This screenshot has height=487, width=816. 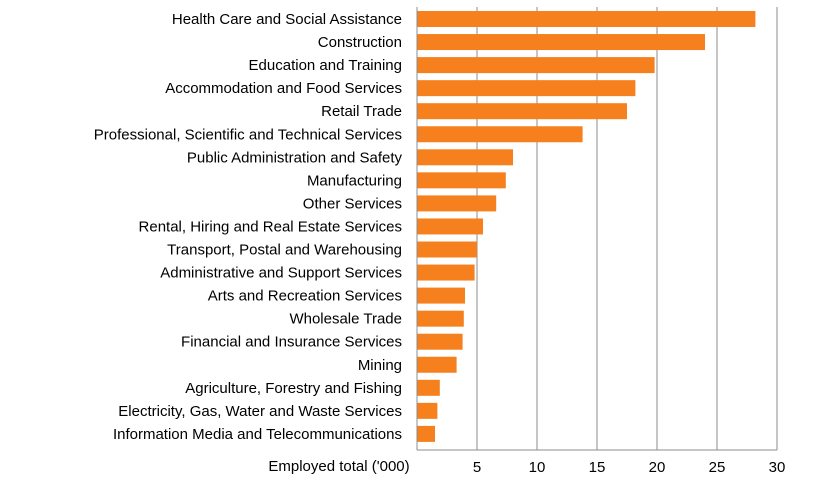 What do you see at coordinates (477, 467) in the screenshot?
I see `tick-label-5: 5` at bounding box center [477, 467].